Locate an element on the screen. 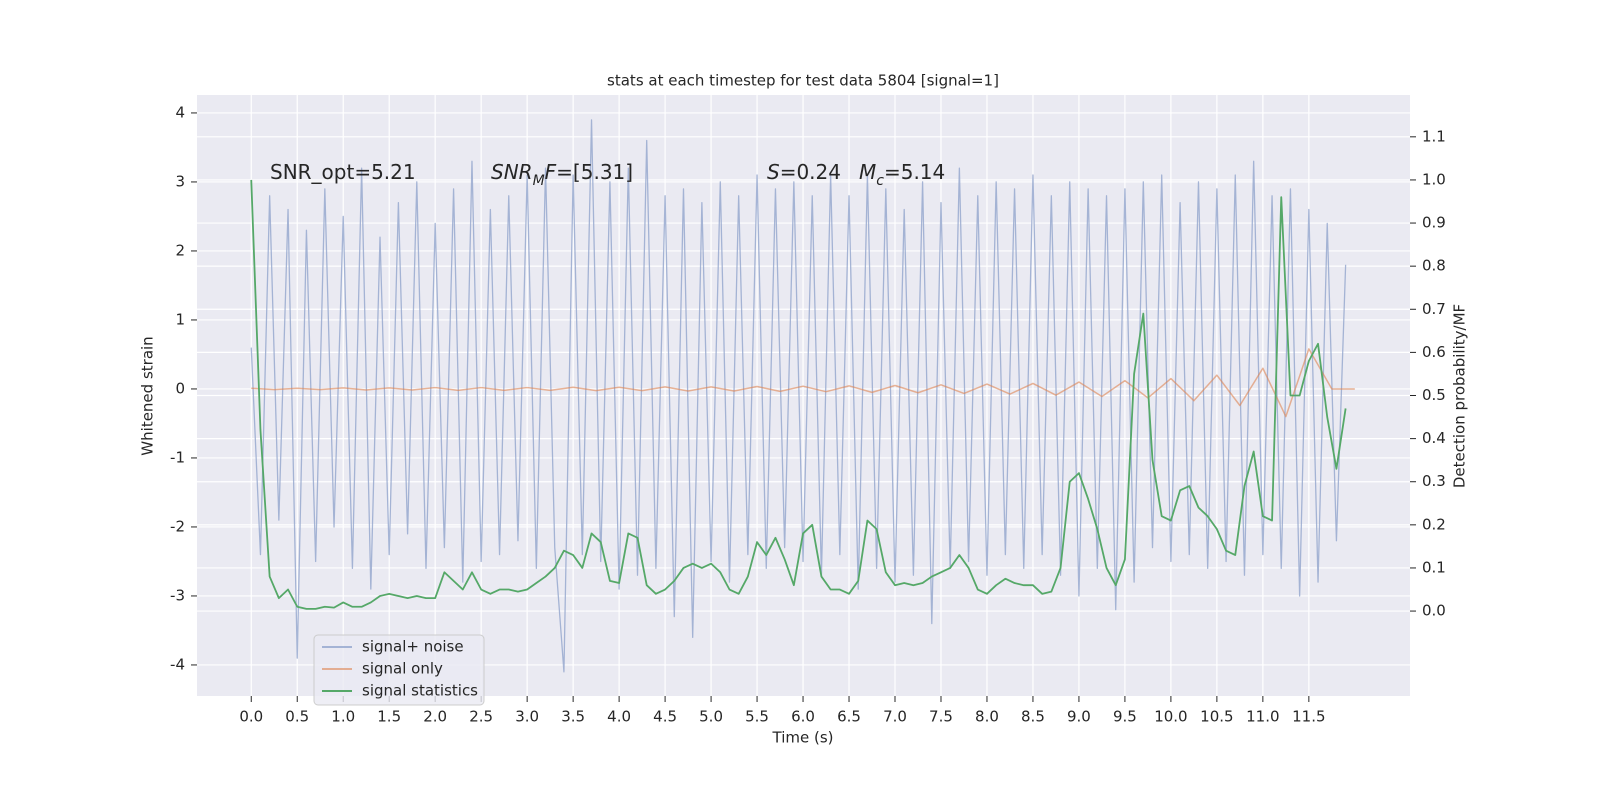  x-tick-label: 10.5 is located at coordinates (1216, 717).